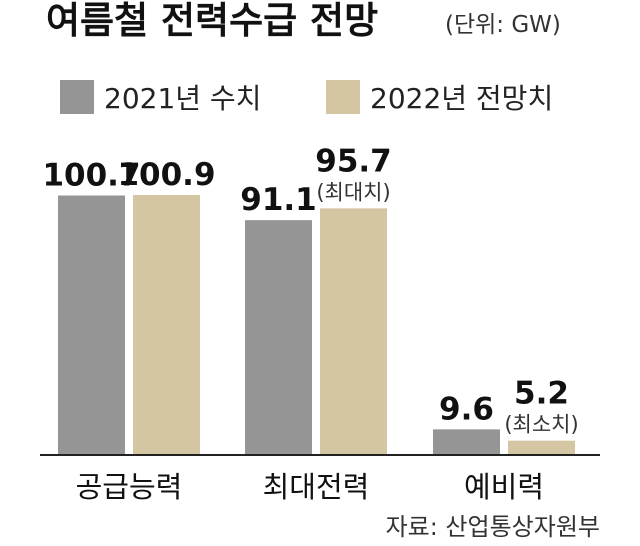 The height and width of the screenshot is (546, 640). Describe the element at coordinates (166, 324) in the screenshot. I see `bar-supply-2022` at that location.